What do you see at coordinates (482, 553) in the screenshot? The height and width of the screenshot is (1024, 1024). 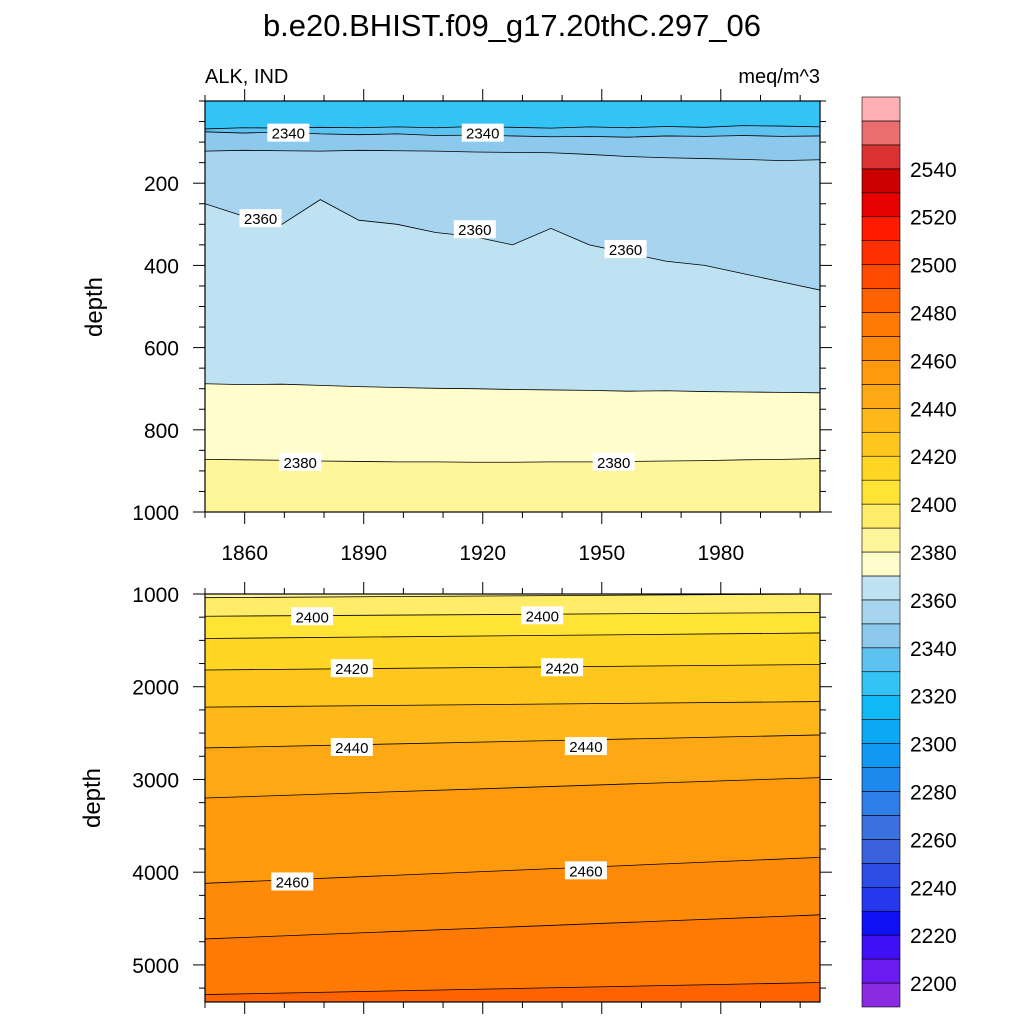 I see `x-tick-label: 1920` at bounding box center [482, 553].